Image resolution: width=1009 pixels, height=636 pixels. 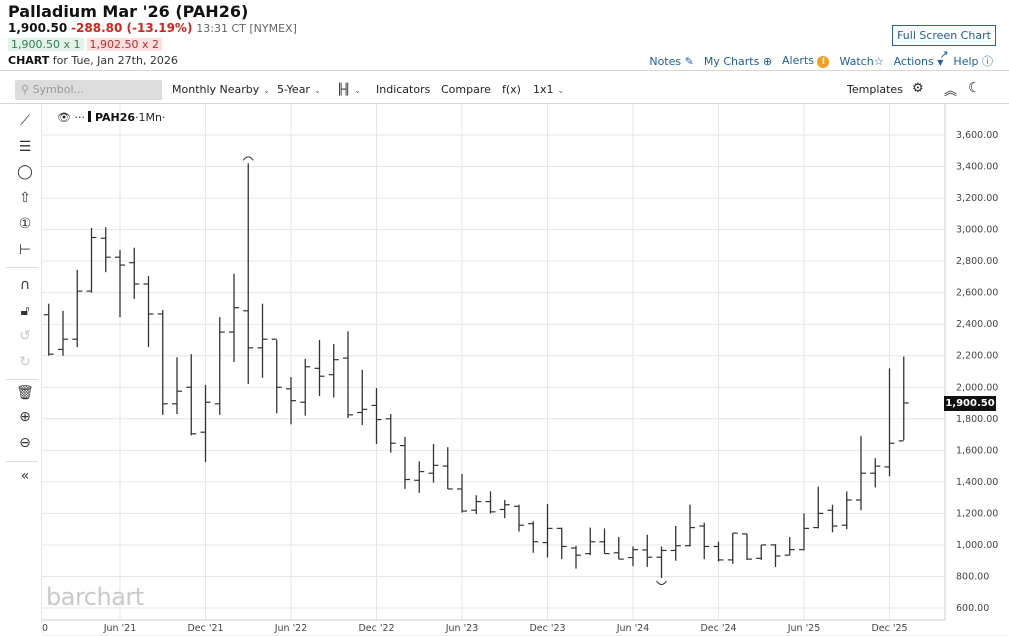 I want to click on fx-button: f(x), so click(x=511, y=89).